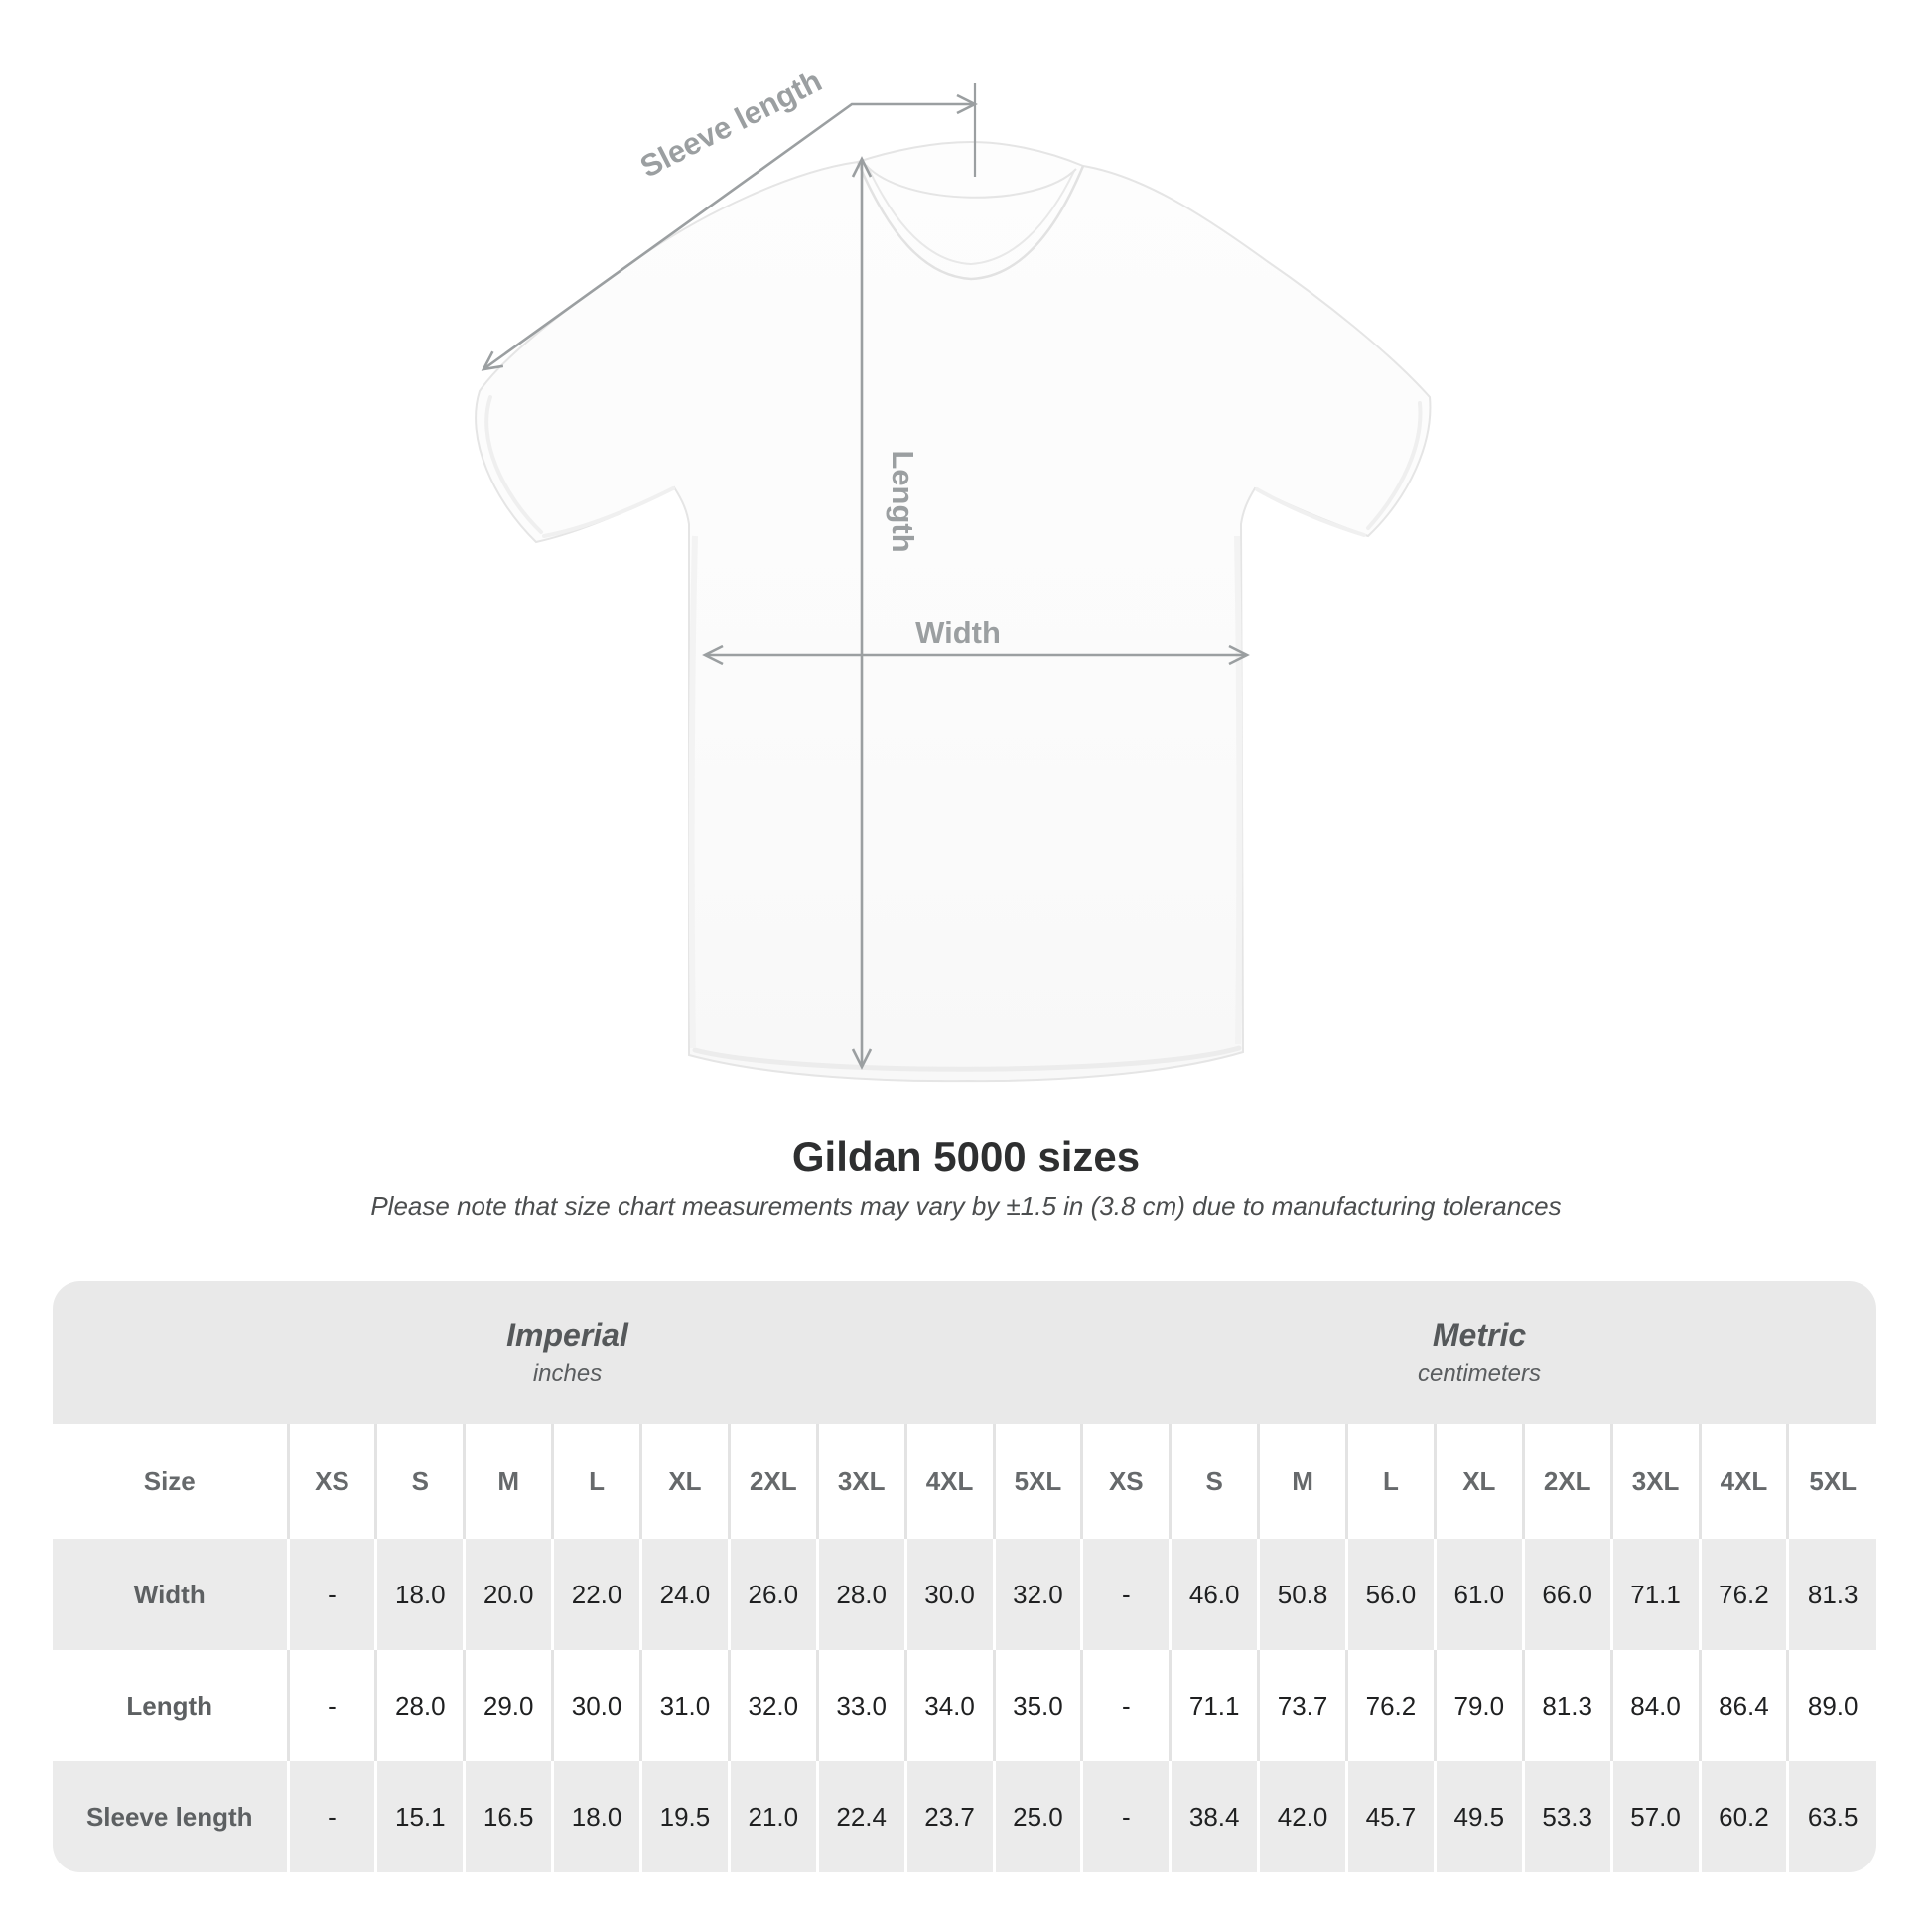 Image resolution: width=1932 pixels, height=1932 pixels. I want to click on value-cell: 86.4, so click(1743, 1706).